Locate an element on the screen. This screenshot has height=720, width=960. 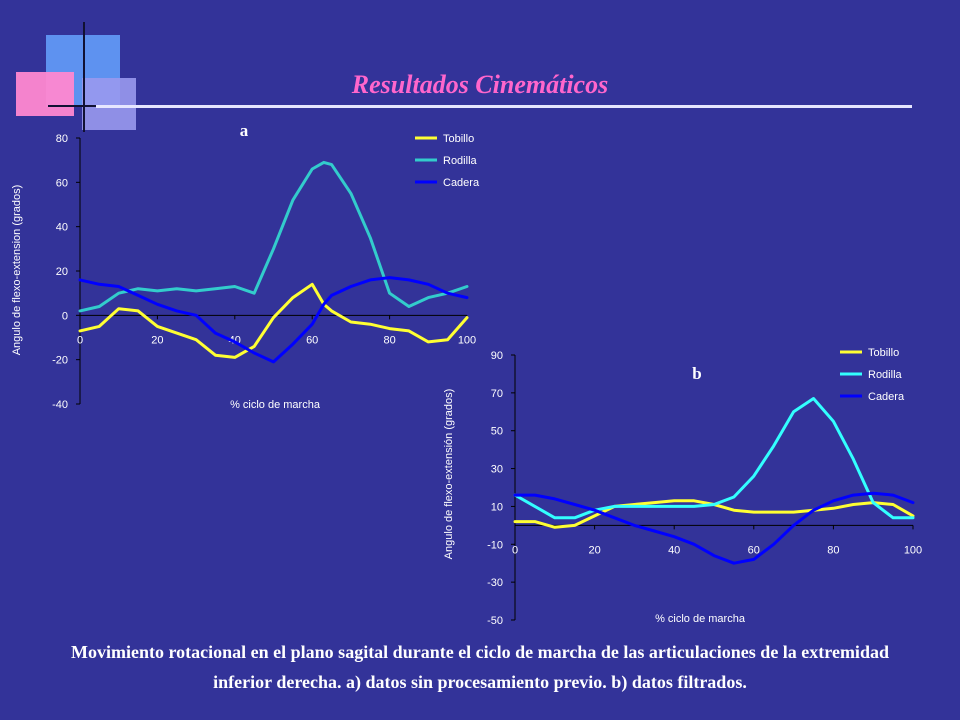
chart-a-x-axis-label: % ciclo de marcha is located at coordinates (275, 405).